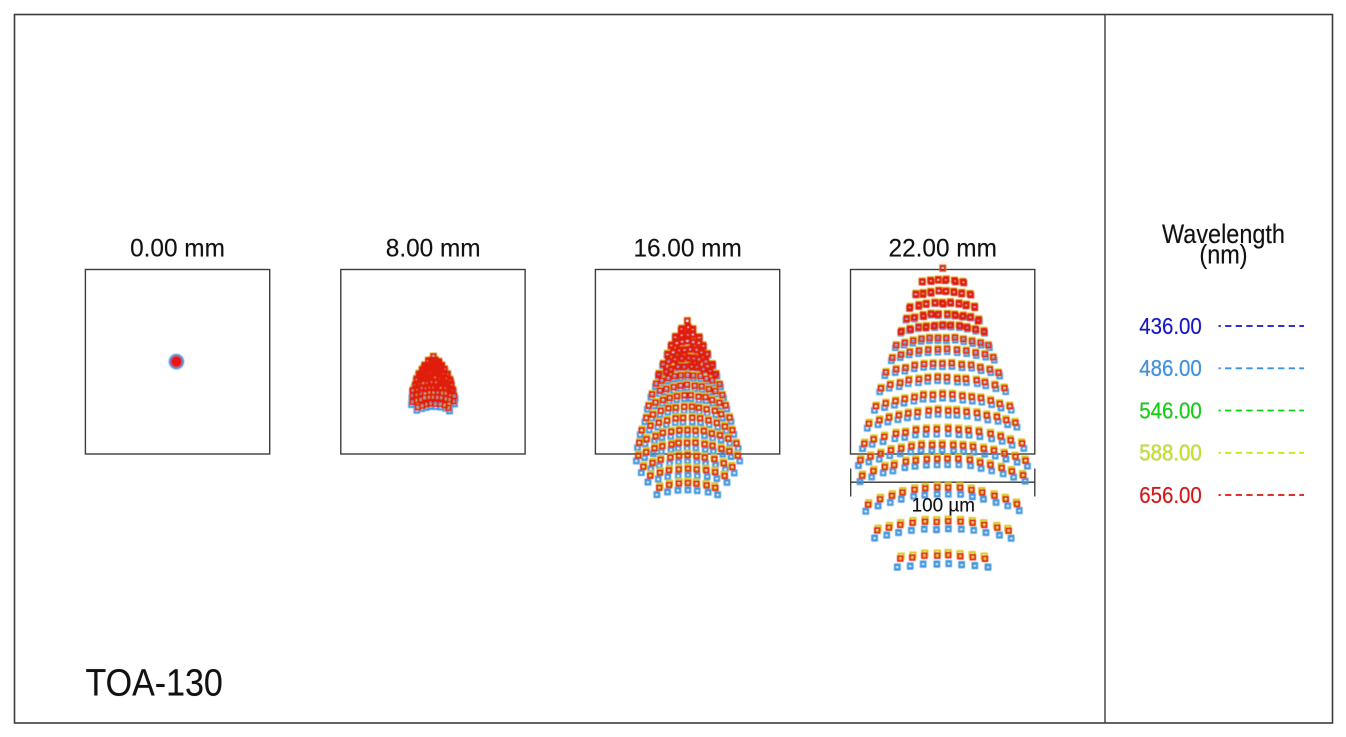  Describe the element at coordinates (177, 248) in the screenshot. I see `svg-text: 0.00 mm` at that location.